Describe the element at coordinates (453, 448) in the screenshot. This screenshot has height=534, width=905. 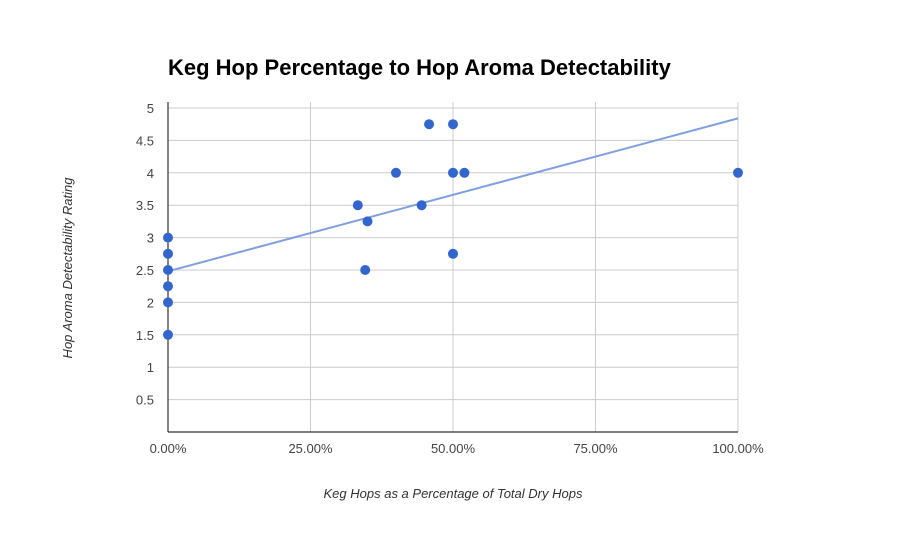
I see `x-tick-label: 50.00%` at that location.